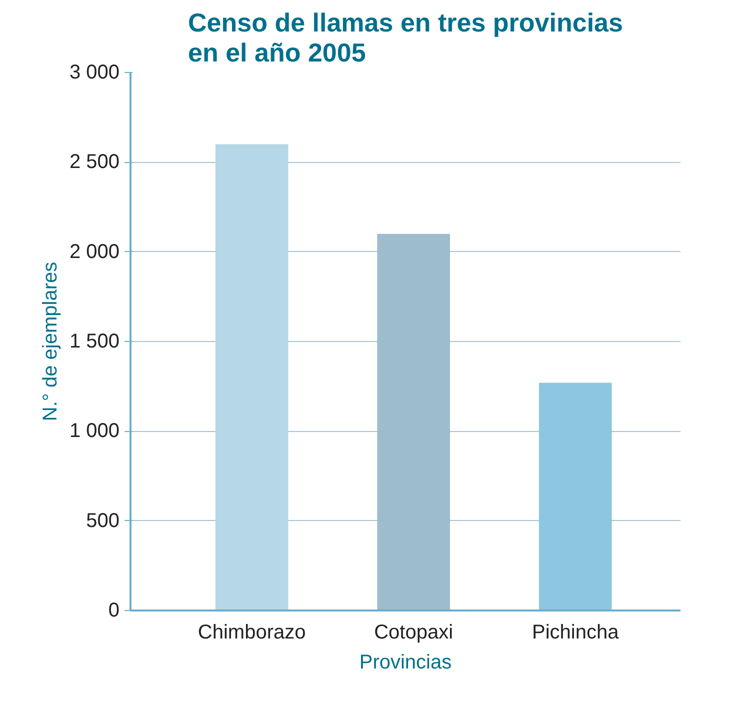 Image resolution: width=731 pixels, height=710 pixels. I want to click on y-axis-title: N.° de ejemplares, so click(50, 342).